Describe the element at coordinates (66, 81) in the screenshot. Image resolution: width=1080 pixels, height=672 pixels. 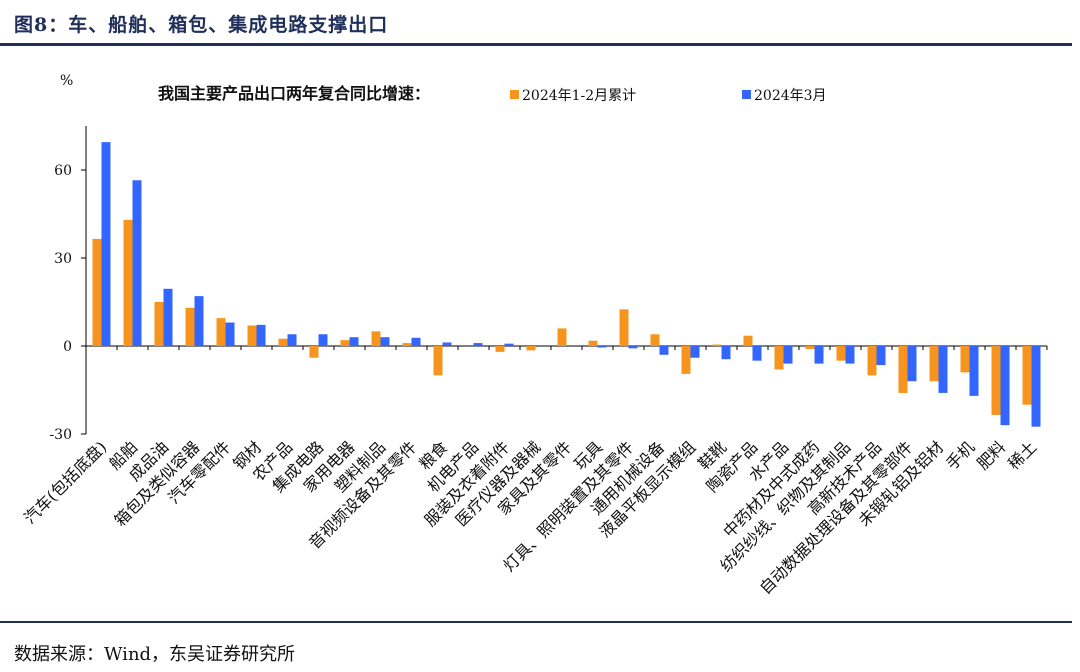
I see `y-axis-unit: %` at that location.